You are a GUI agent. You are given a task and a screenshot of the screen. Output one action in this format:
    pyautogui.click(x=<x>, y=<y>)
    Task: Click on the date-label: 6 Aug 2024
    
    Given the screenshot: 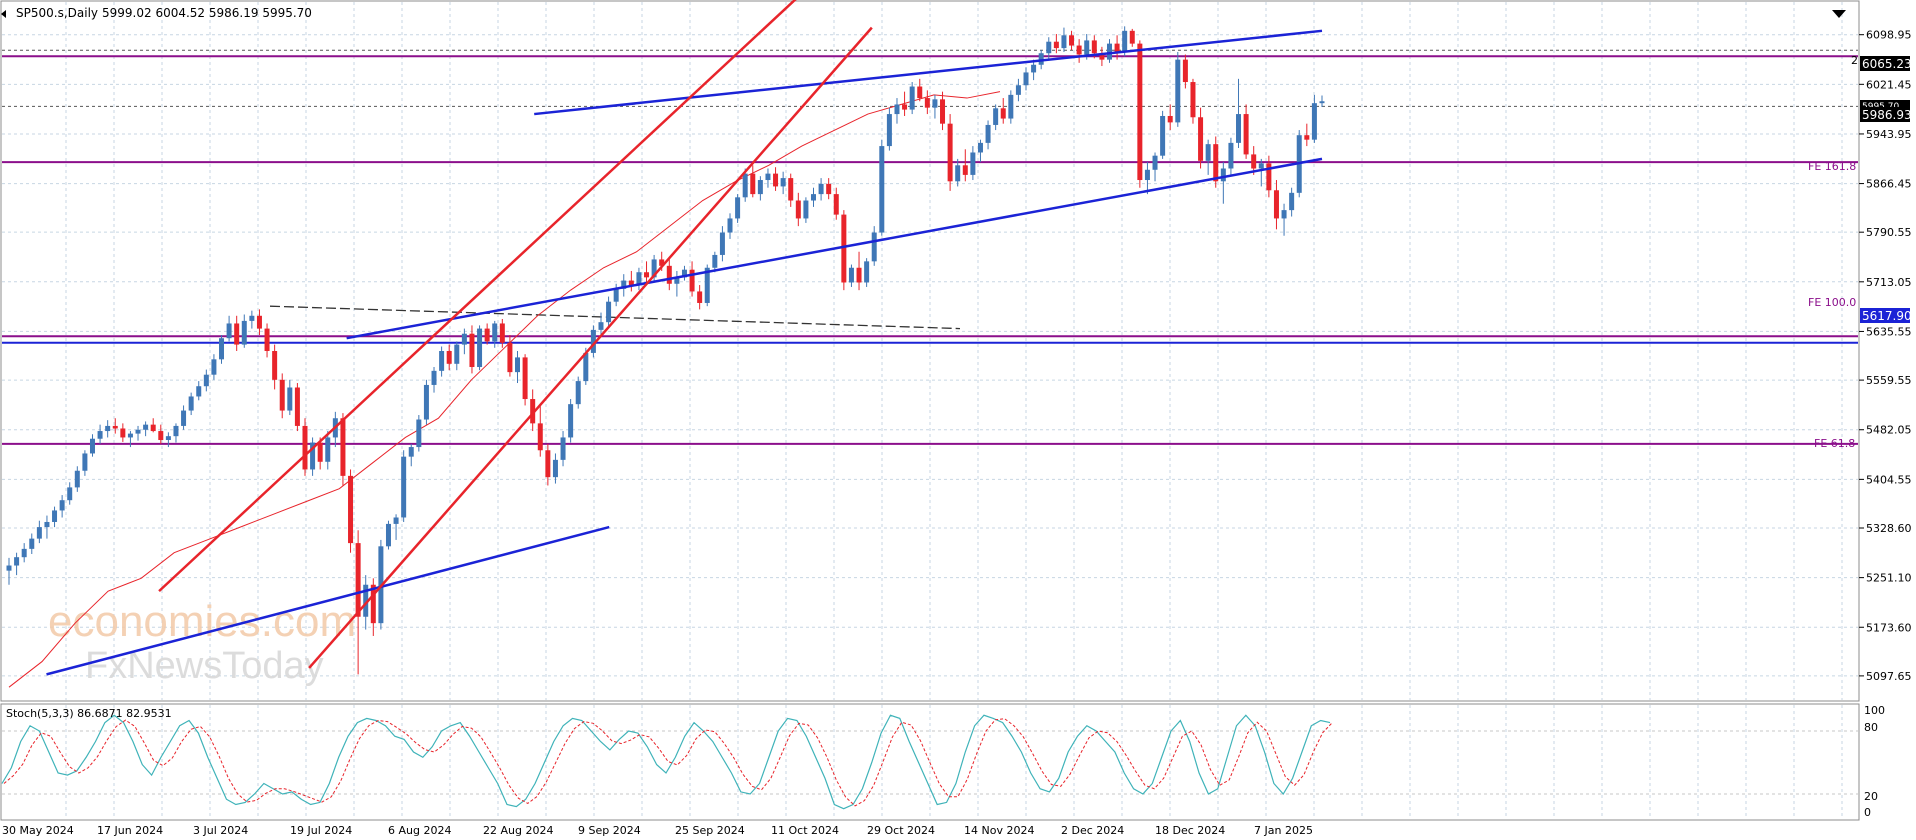 What is the action you would take?
    pyautogui.click(x=419, y=830)
    